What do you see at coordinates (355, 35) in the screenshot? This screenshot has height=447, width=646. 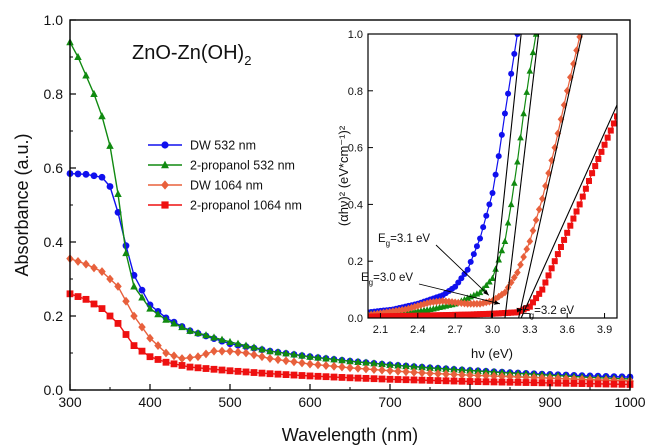 I see `inset-y-tick-label: 1.0` at bounding box center [355, 35].